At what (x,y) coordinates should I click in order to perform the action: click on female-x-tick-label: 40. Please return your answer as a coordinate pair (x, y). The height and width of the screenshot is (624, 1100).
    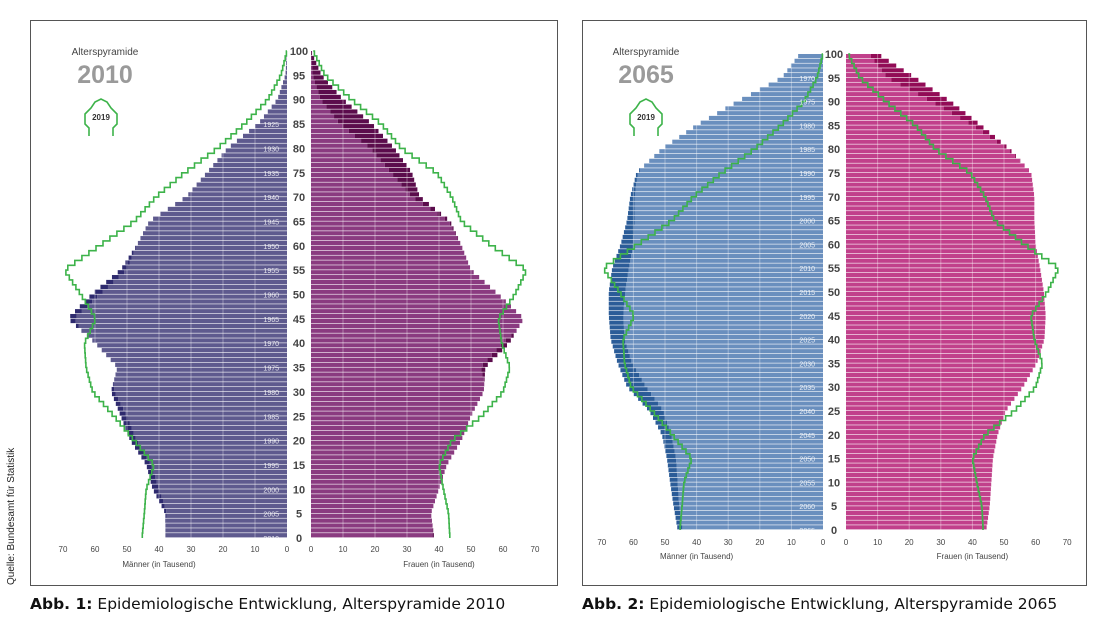
    Looking at the image, I should click on (972, 542).